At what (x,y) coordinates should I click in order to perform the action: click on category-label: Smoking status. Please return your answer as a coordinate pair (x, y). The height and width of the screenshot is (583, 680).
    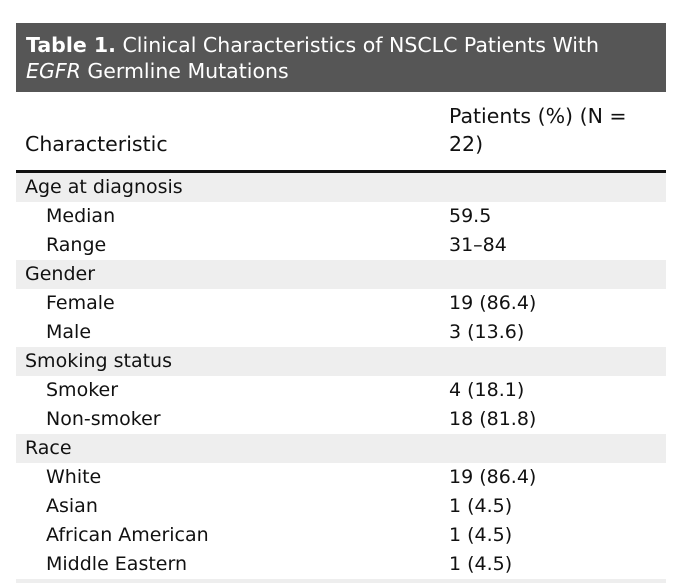
    Looking at the image, I should click on (98, 361).